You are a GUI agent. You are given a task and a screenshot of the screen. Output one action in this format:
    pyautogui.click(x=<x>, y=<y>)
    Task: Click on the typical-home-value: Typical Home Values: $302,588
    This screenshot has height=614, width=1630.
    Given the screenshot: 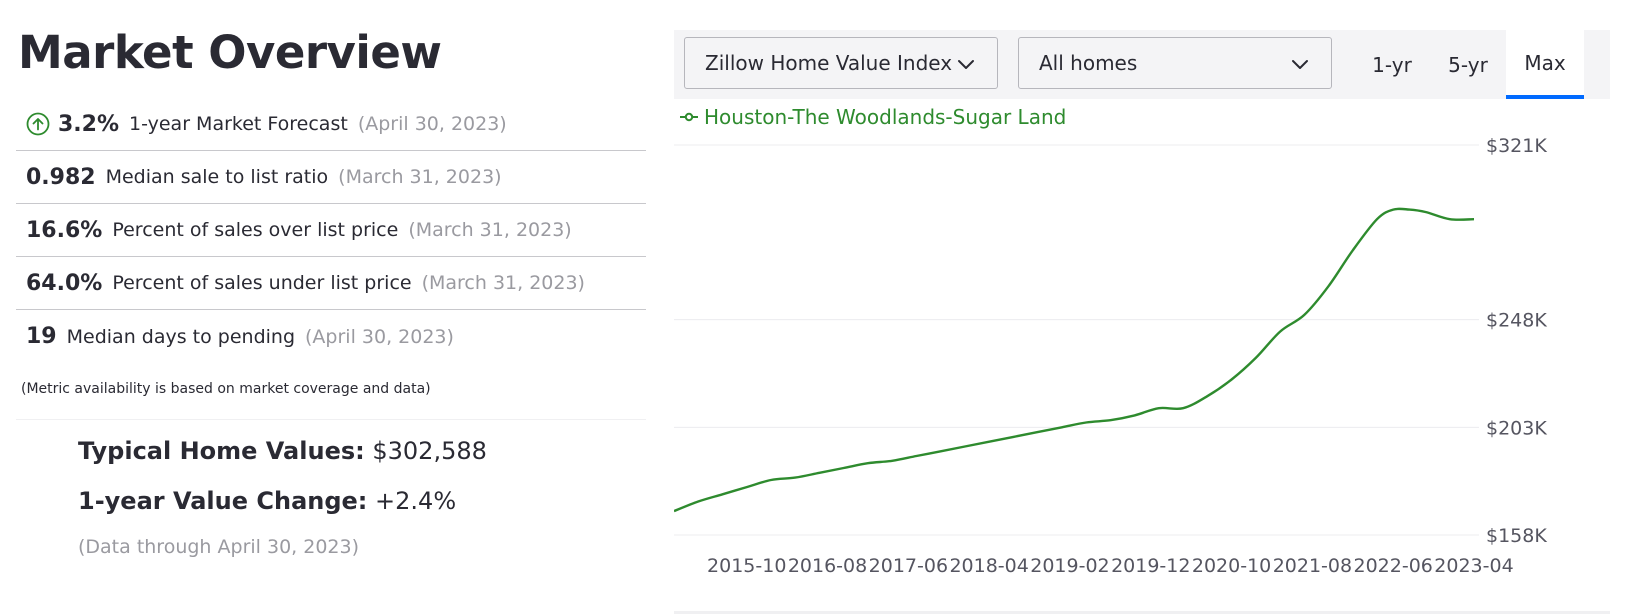 What is the action you would take?
    pyautogui.click(x=282, y=455)
    